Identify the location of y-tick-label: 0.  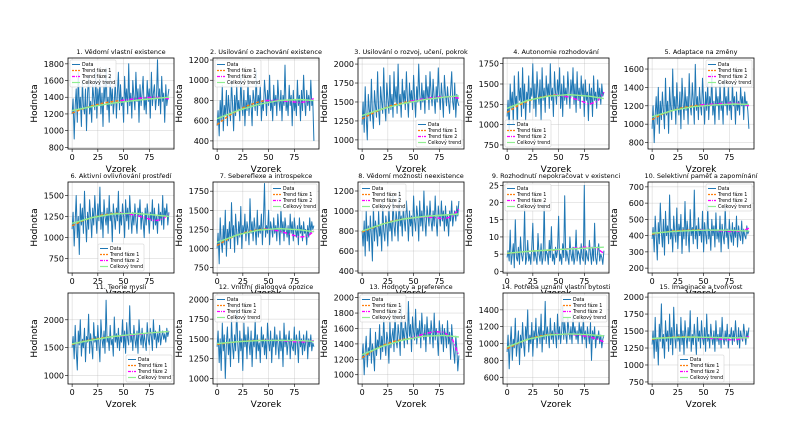
(496, 271).